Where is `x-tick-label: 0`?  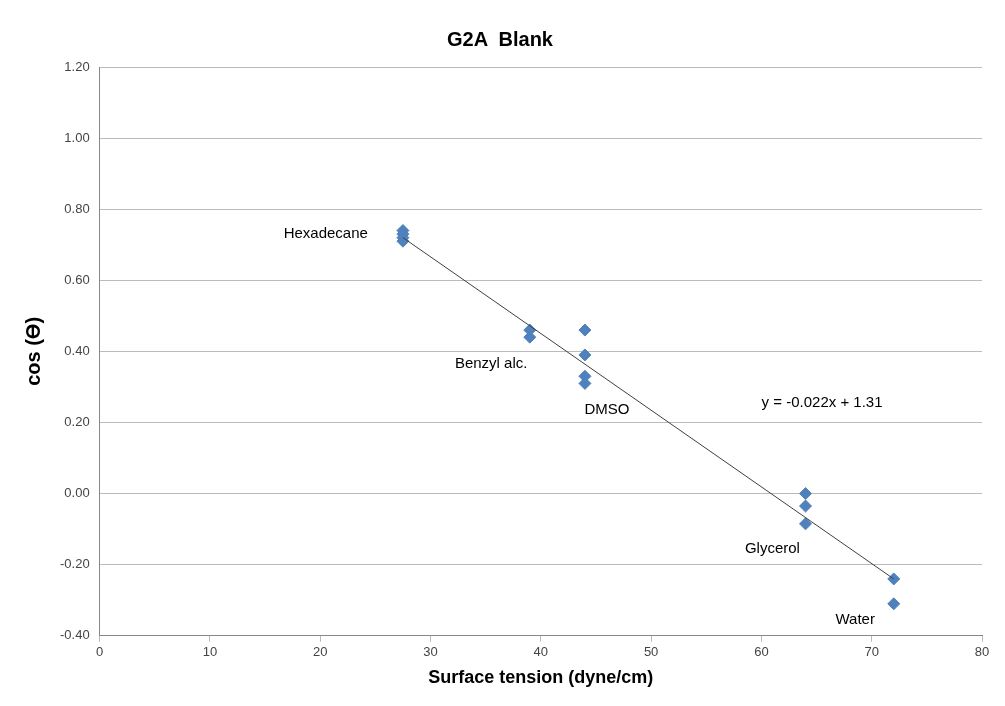 x-tick-label: 0 is located at coordinates (100, 652).